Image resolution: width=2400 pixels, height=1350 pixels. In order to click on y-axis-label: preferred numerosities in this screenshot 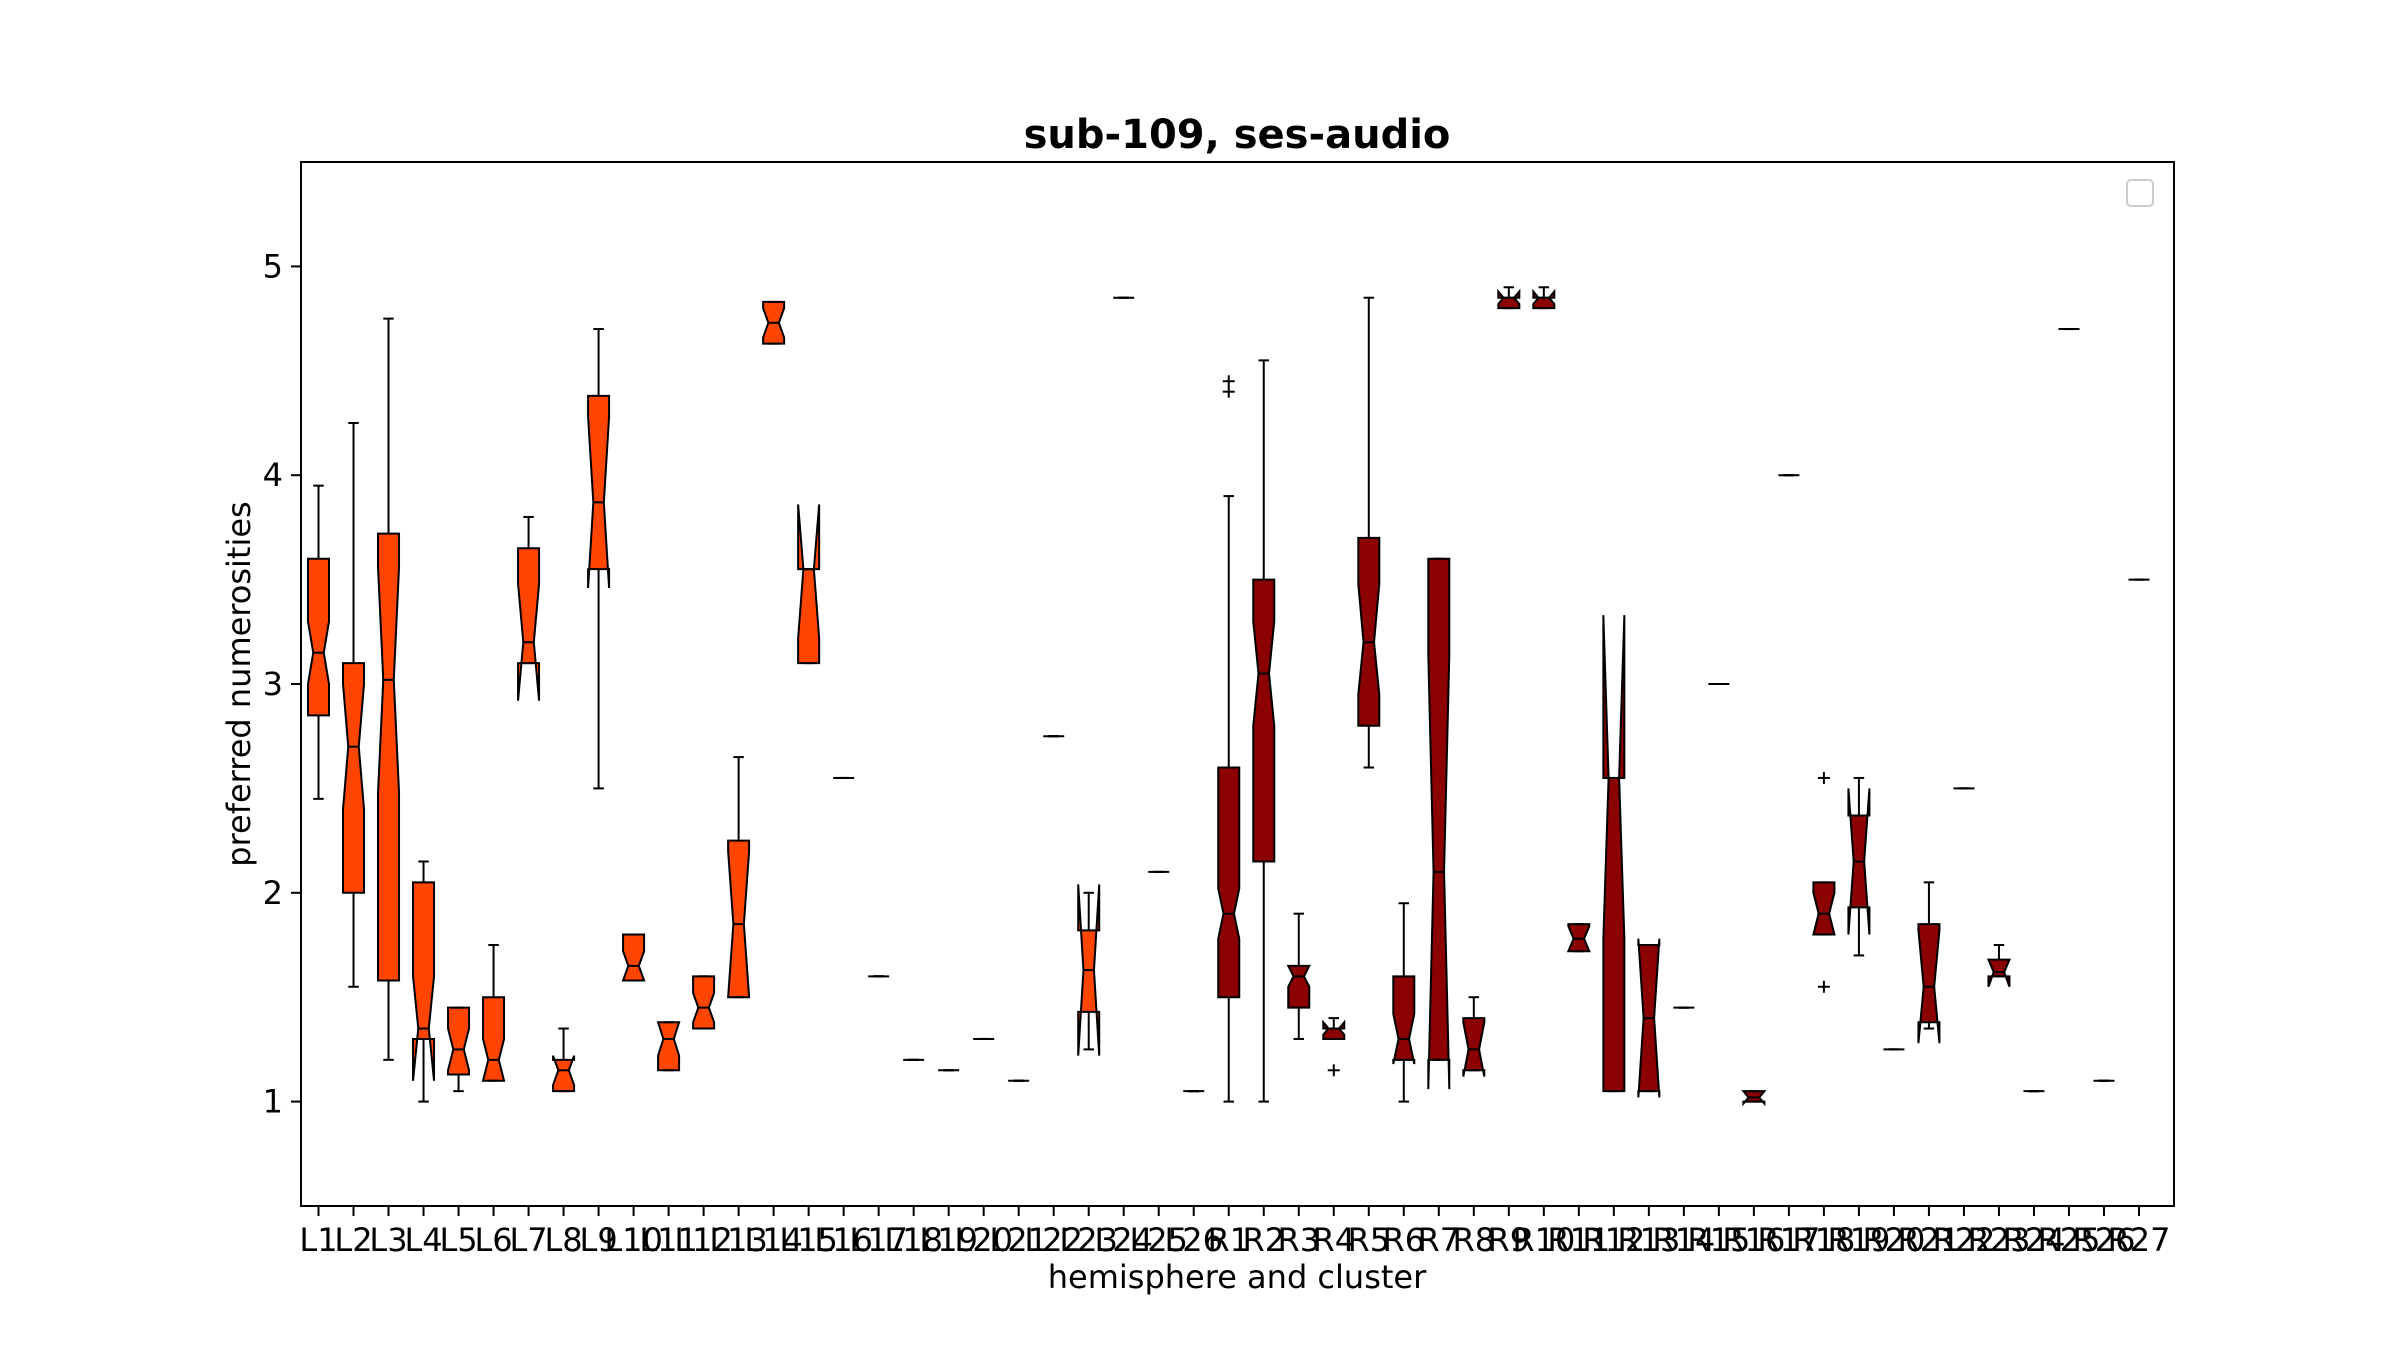, I will do `click(239, 683)`.